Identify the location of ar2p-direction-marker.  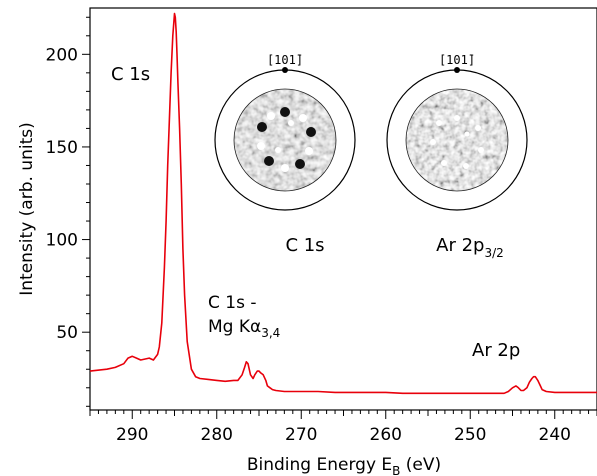
(457, 70).